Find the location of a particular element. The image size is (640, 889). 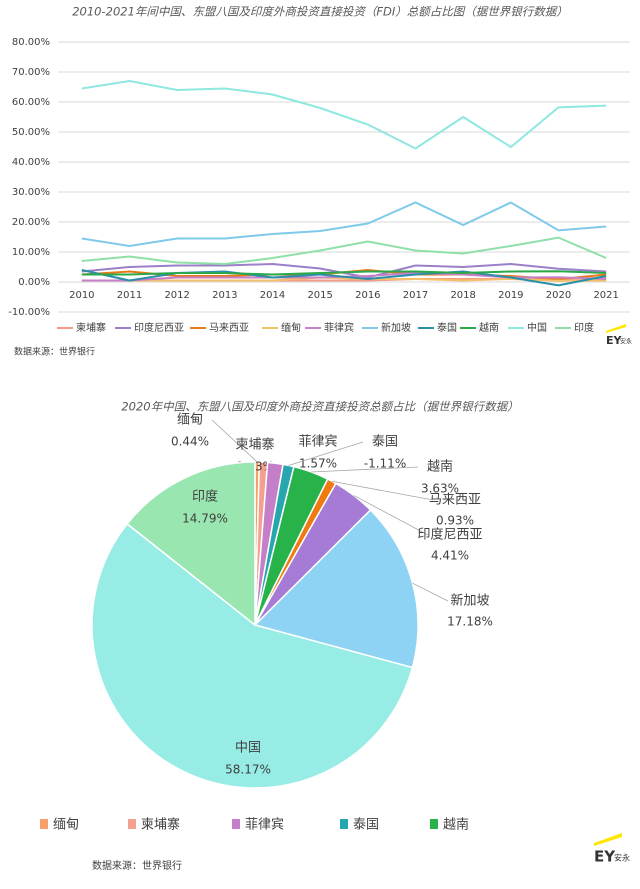

y-tick-label: 30.00% is located at coordinates (31, 192).